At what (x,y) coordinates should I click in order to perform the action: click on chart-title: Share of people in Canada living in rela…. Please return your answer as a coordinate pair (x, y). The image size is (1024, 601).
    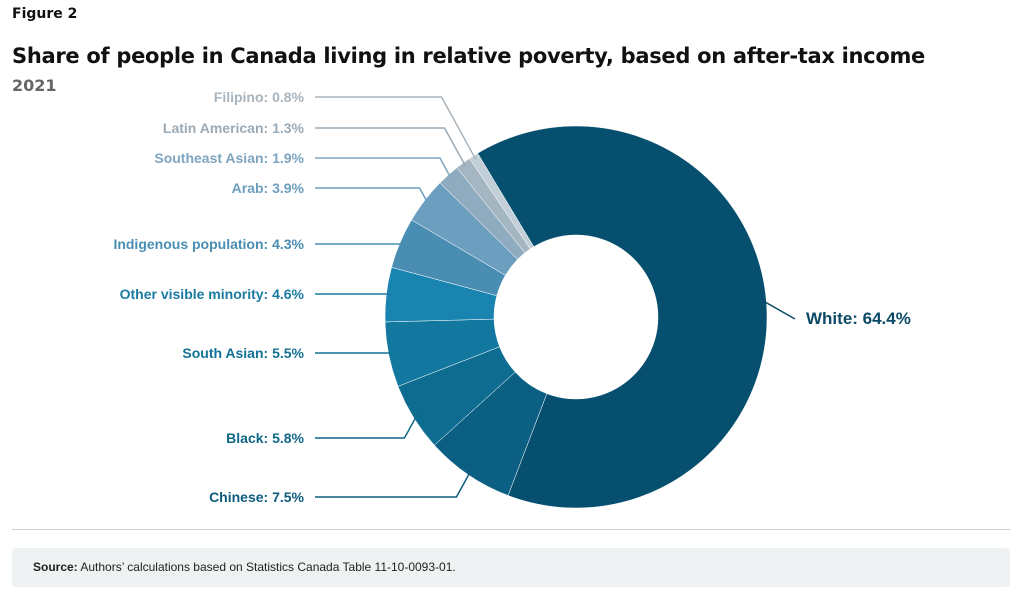
    Looking at the image, I should click on (468, 56).